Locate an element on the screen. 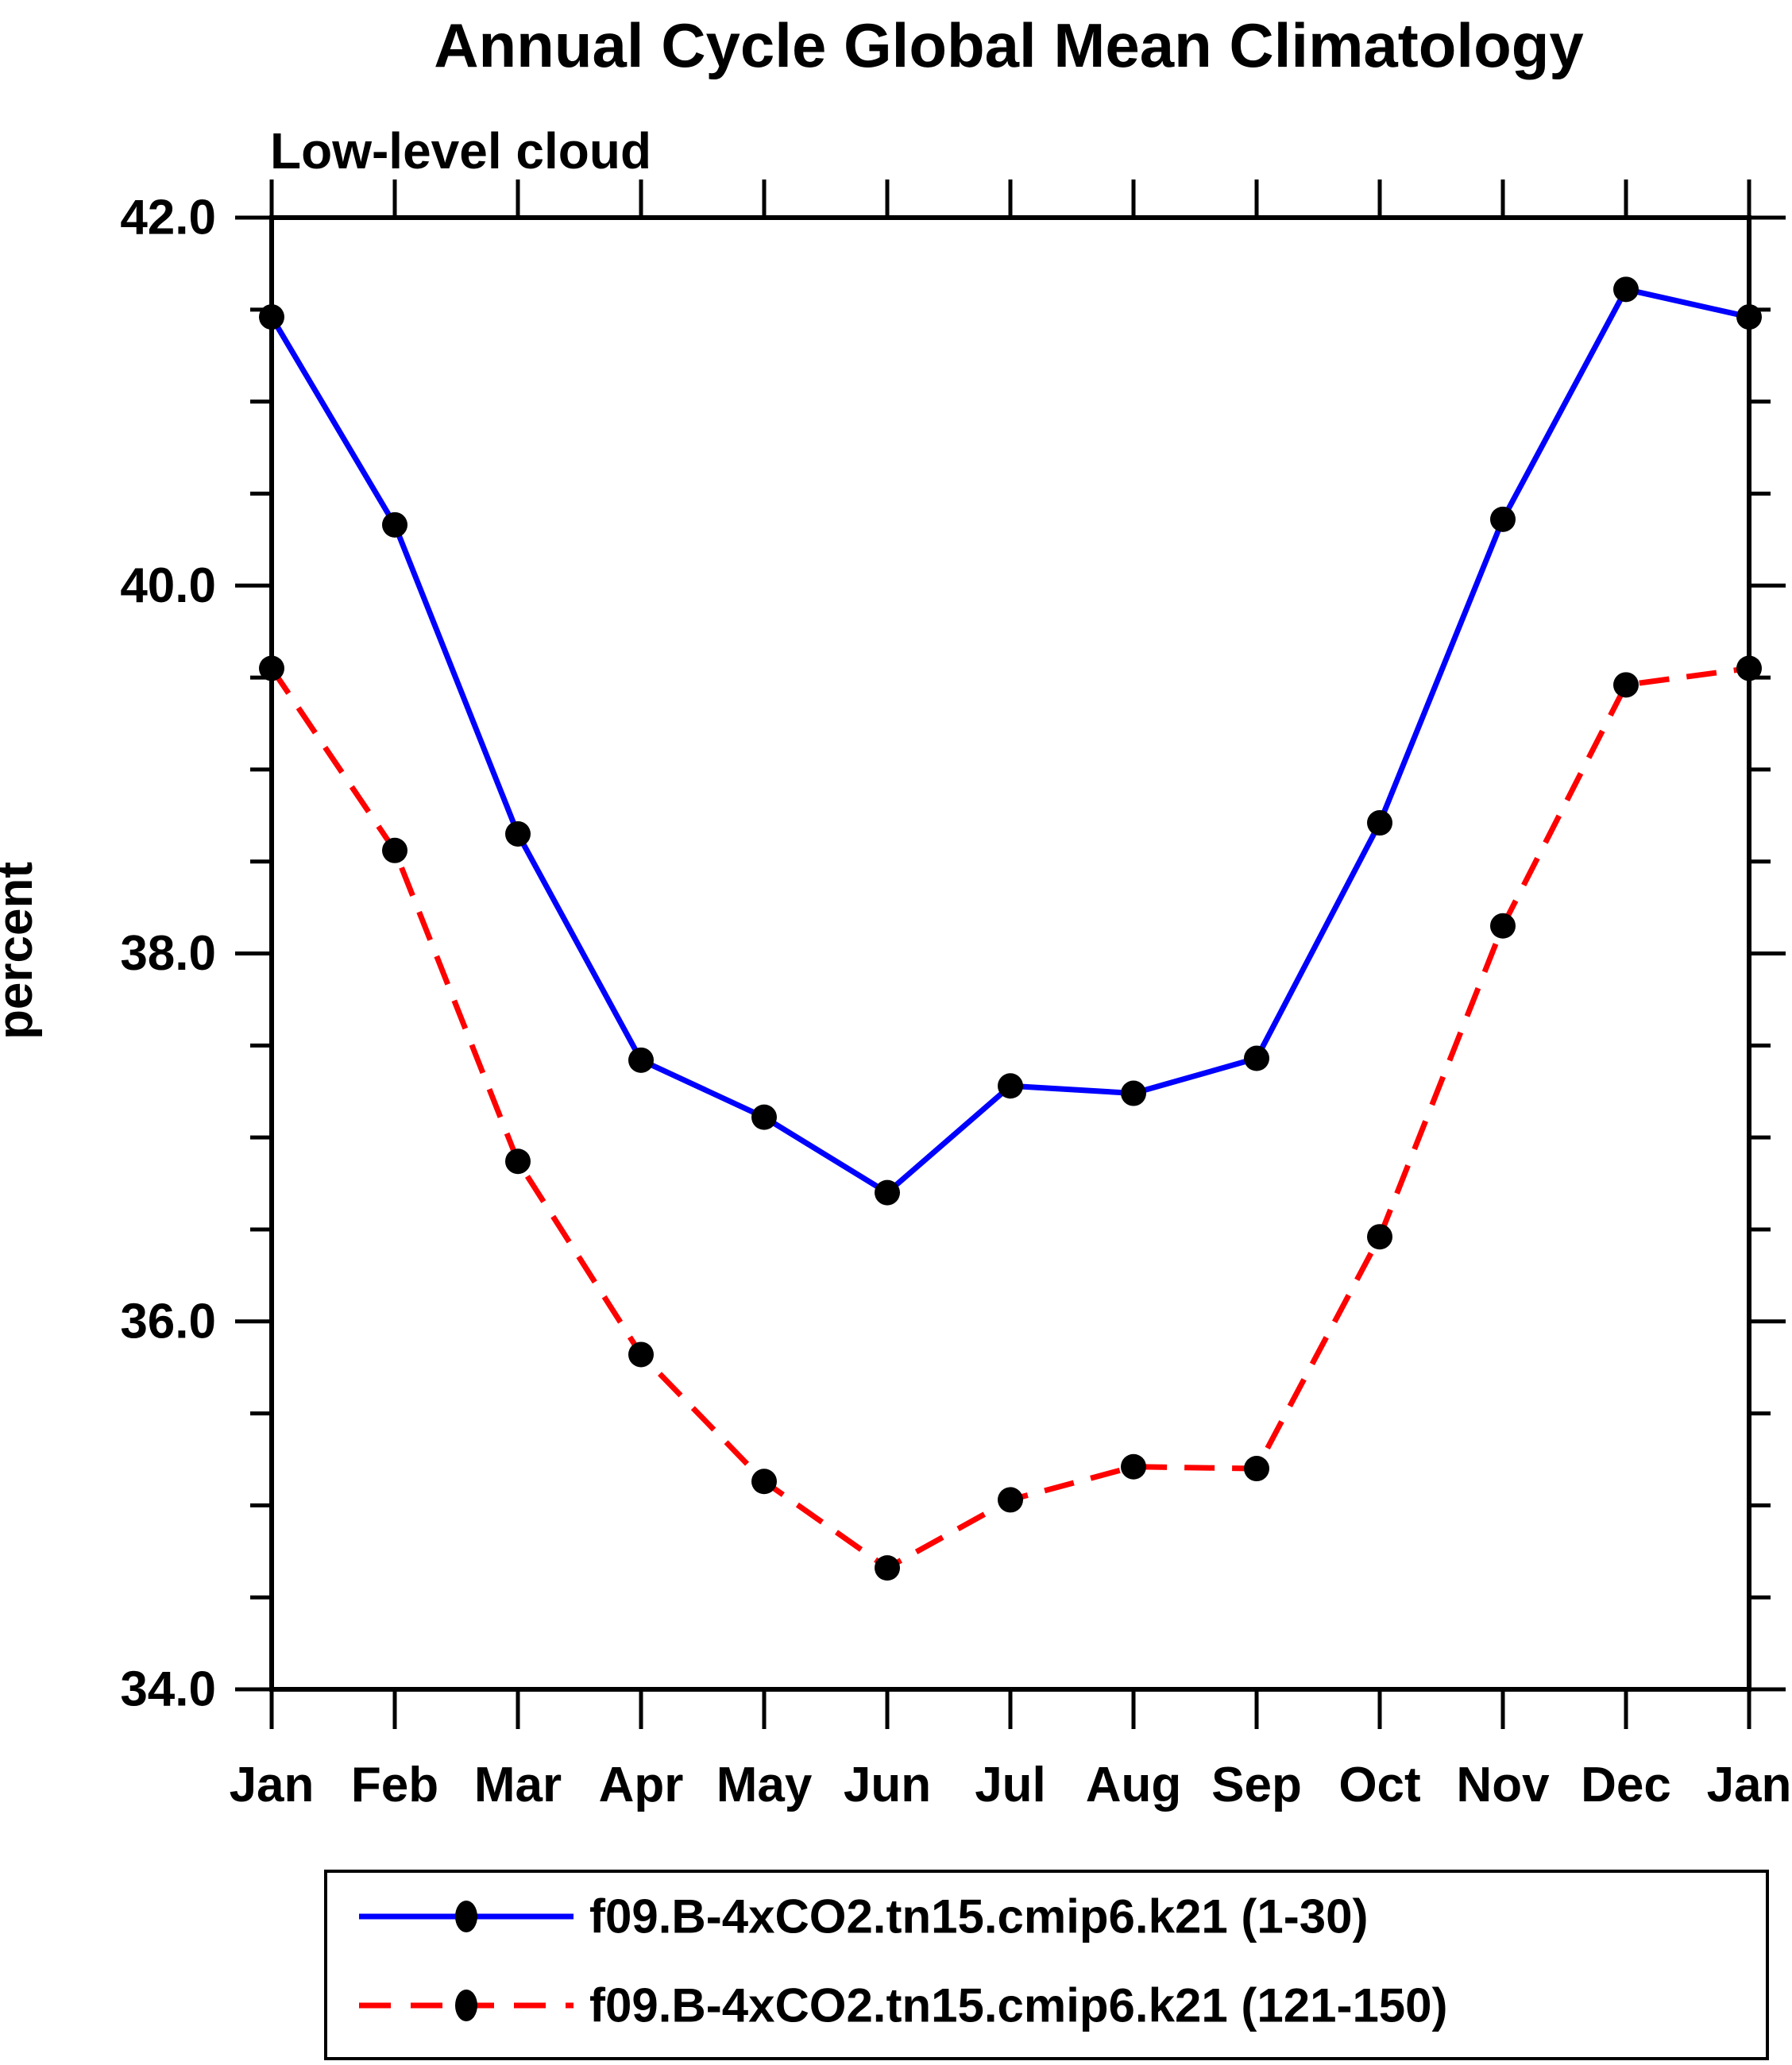  legend-label-series1: f09.B-4xCO2.tn15.cmip6.k21 (1-30) is located at coordinates (978, 1916).